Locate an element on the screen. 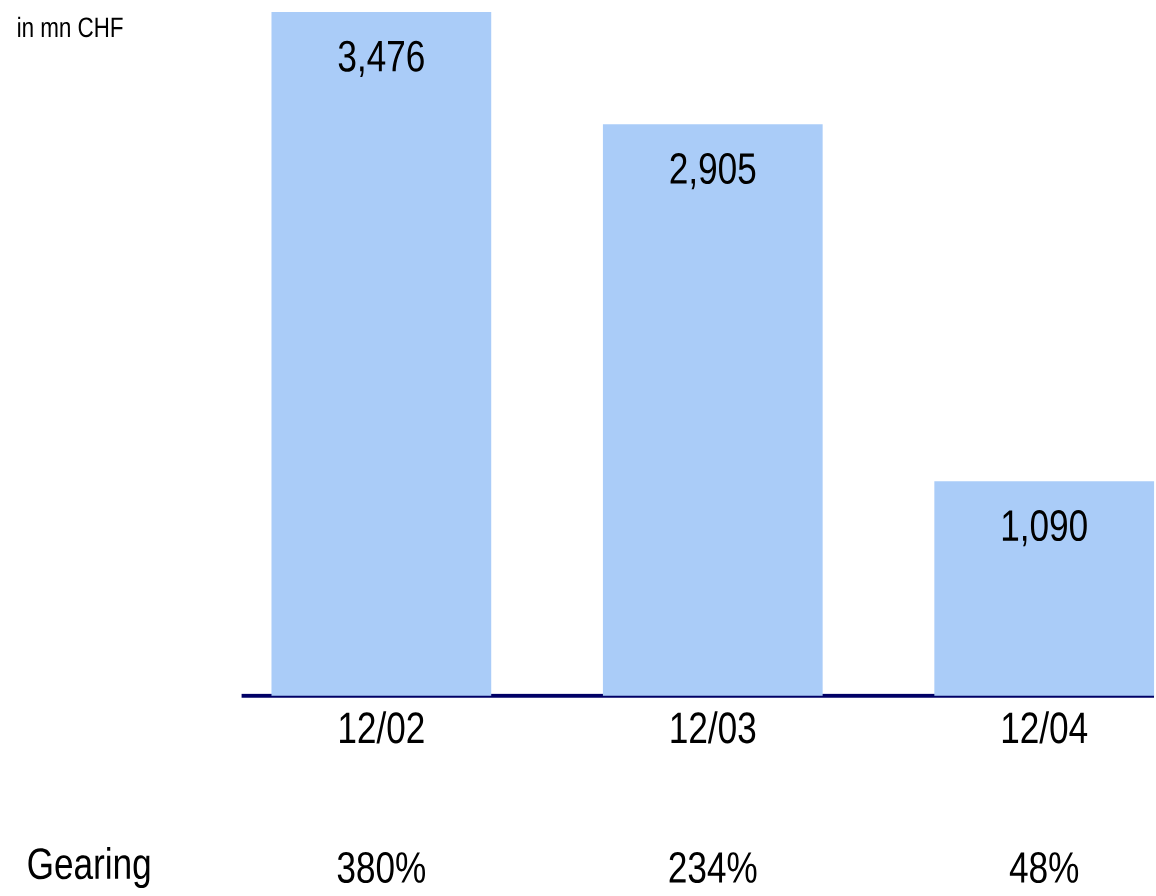 The image size is (1156, 896). x-tick-label: 12/02 is located at coordinates (382, 727).